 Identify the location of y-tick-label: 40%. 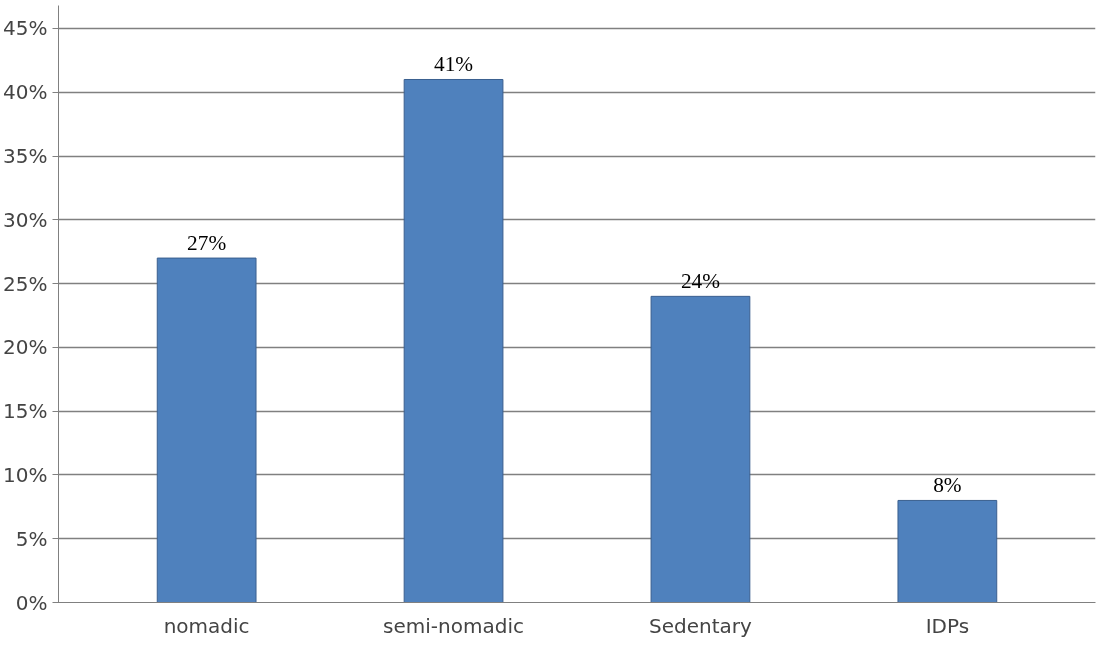
(25, 92).